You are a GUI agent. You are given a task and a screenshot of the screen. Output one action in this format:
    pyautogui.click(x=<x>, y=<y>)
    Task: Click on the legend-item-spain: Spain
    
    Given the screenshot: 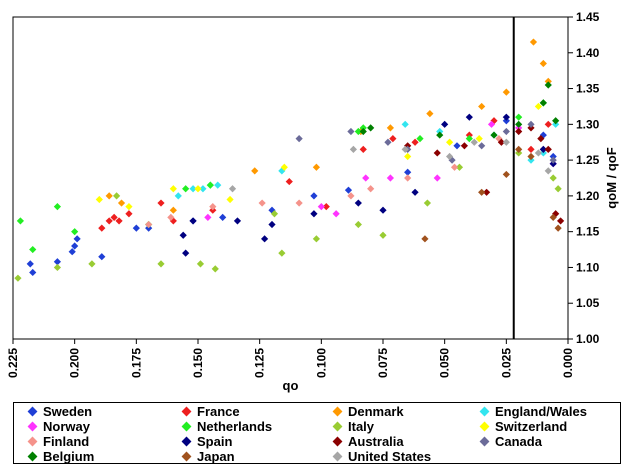 What is the action you would take?
    pyautogui.click(x=206, y=441)
    